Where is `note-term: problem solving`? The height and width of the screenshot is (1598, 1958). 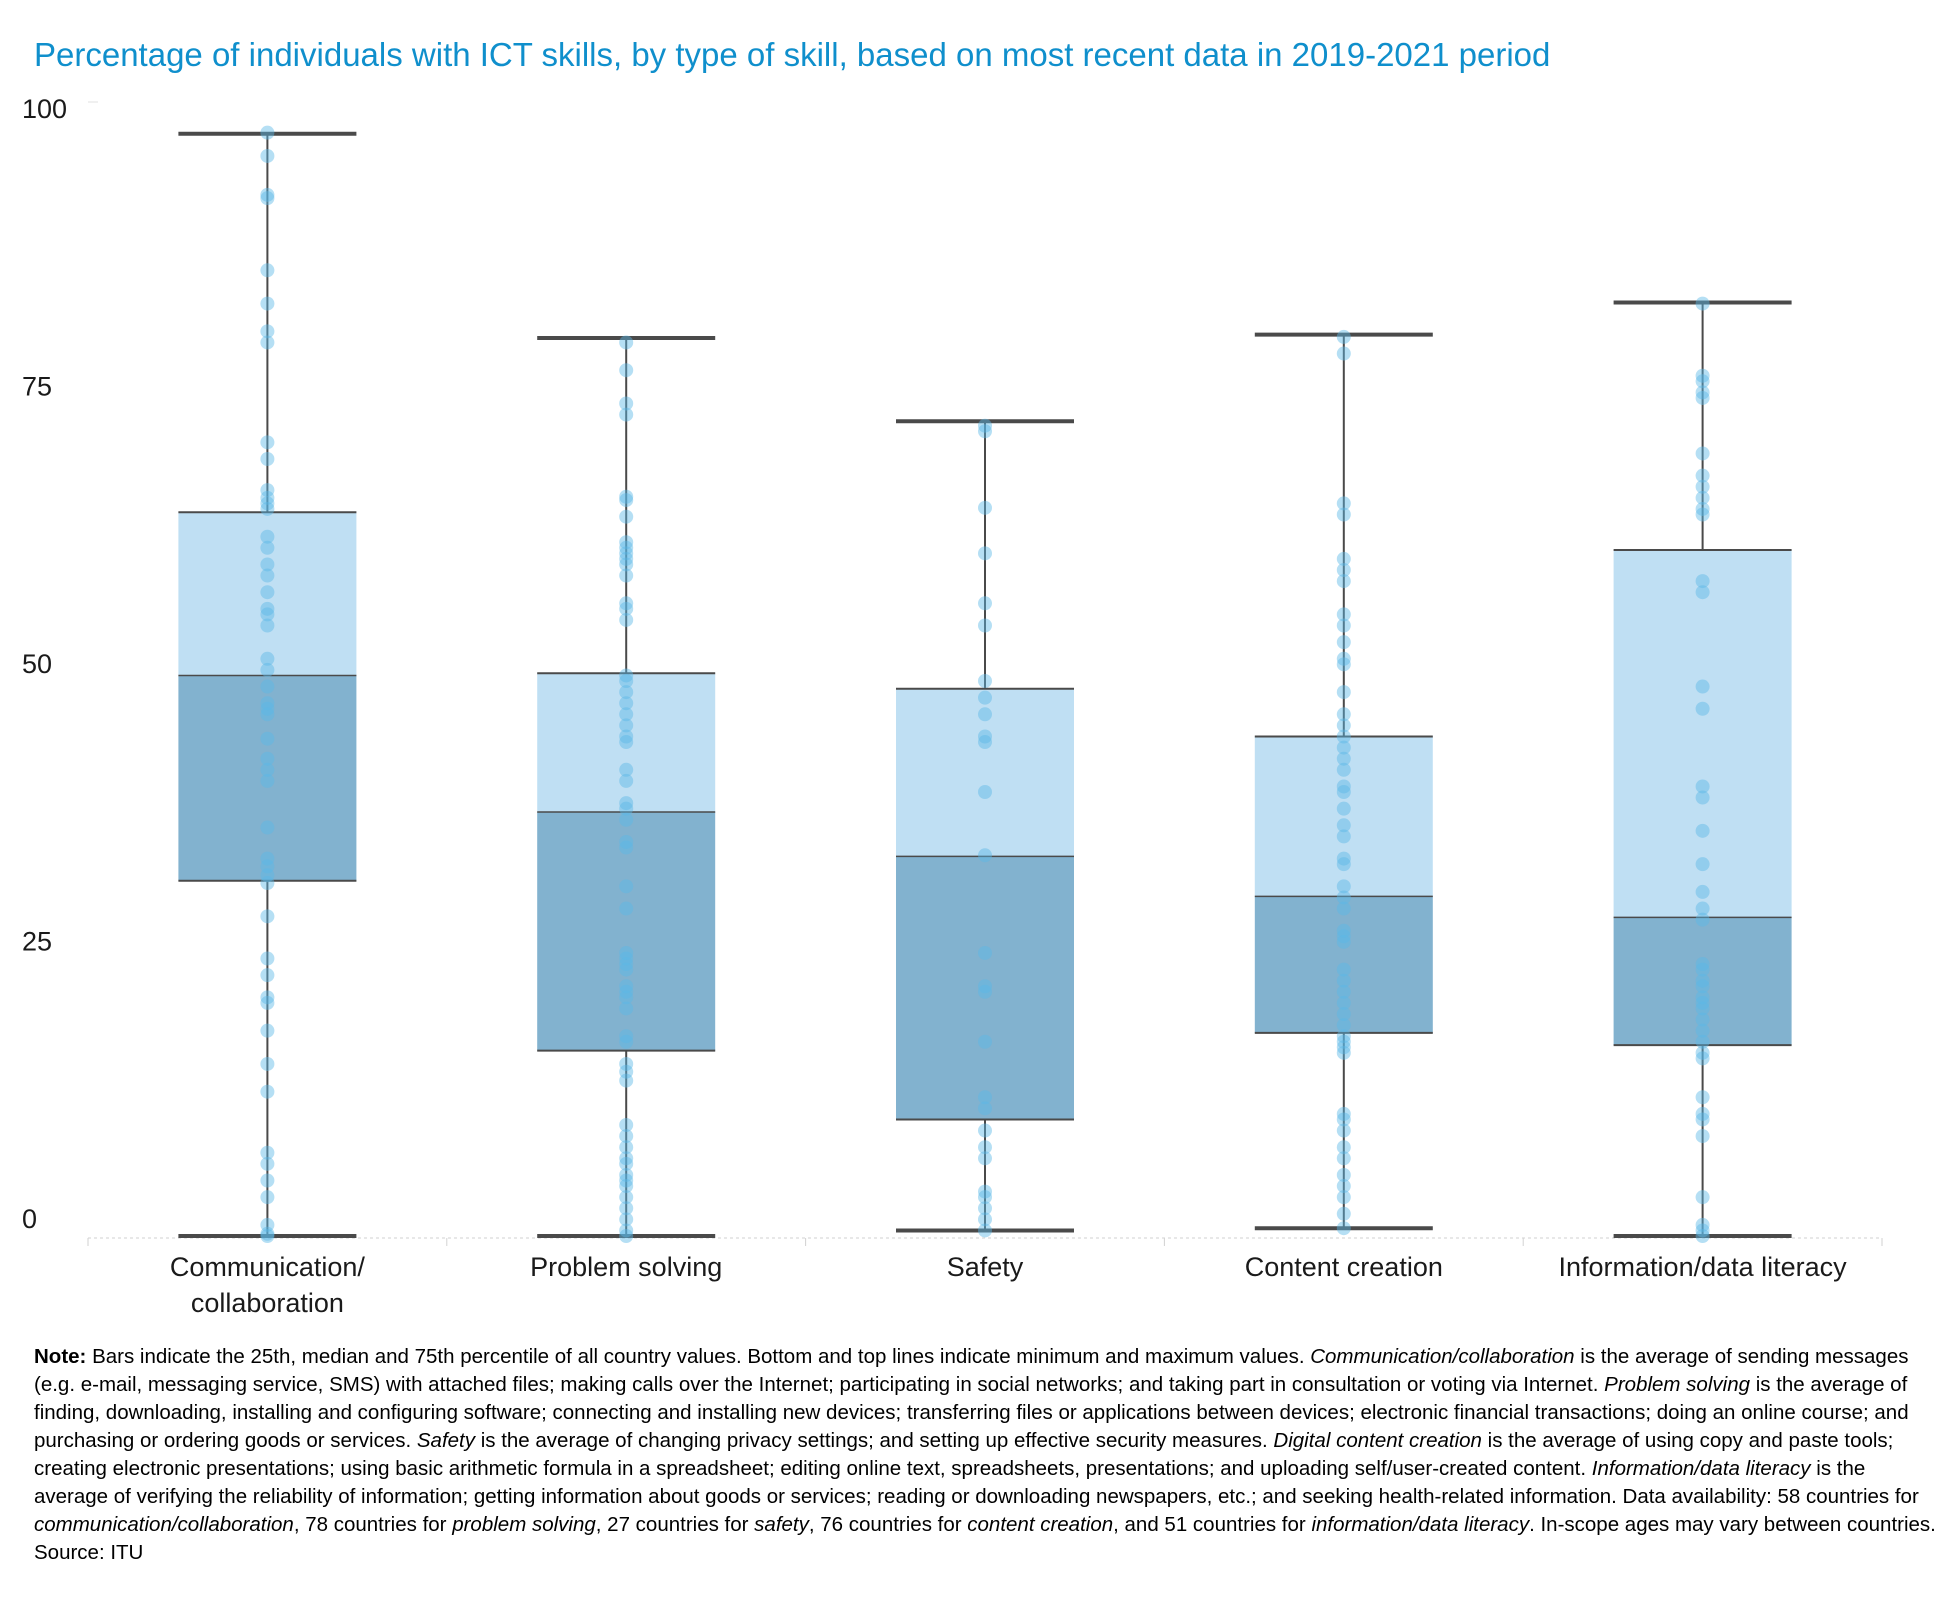 note-term: problem solving is located at coordinates (524, 1524).